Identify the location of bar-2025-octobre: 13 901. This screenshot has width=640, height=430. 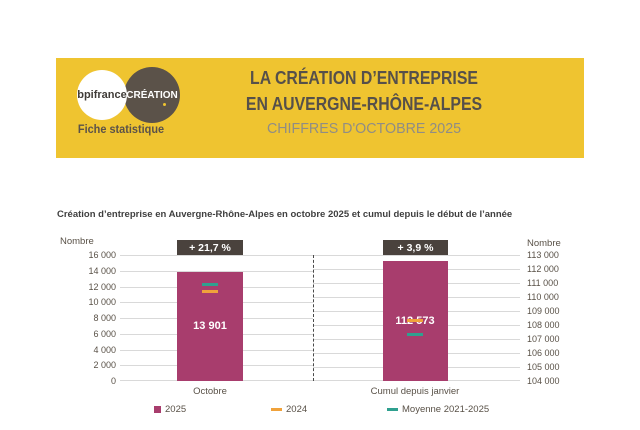
(210, 326).